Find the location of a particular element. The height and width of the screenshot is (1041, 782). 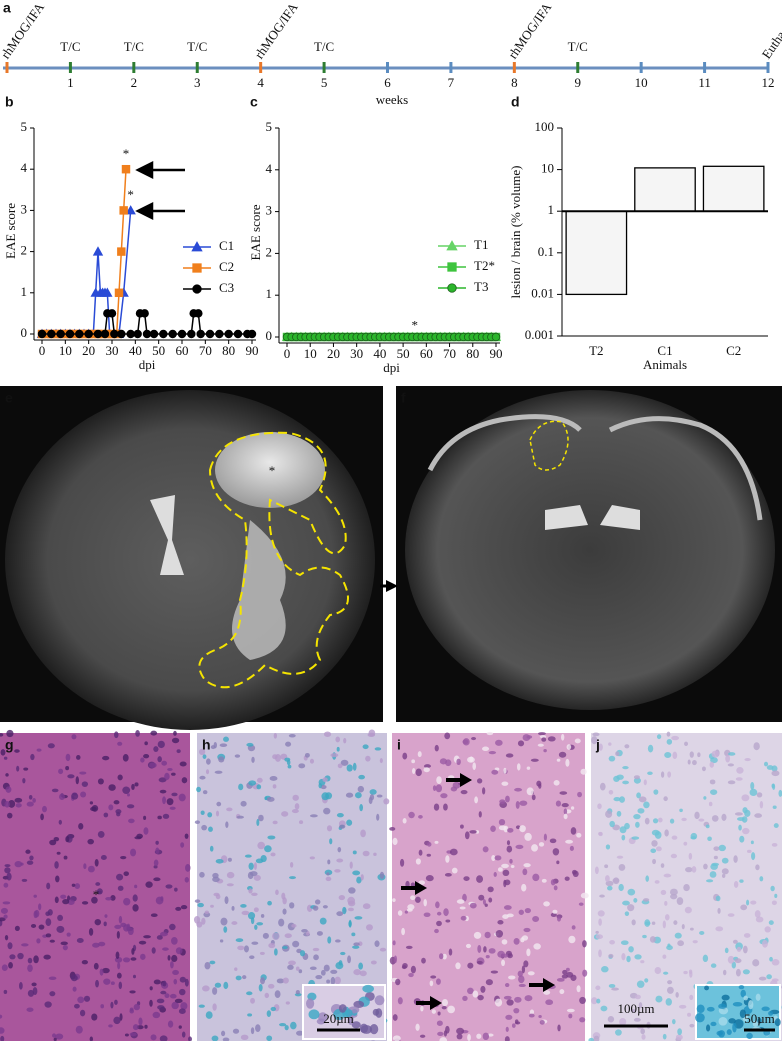

y-tick-label: 3 is located at coordinates (269, 210).